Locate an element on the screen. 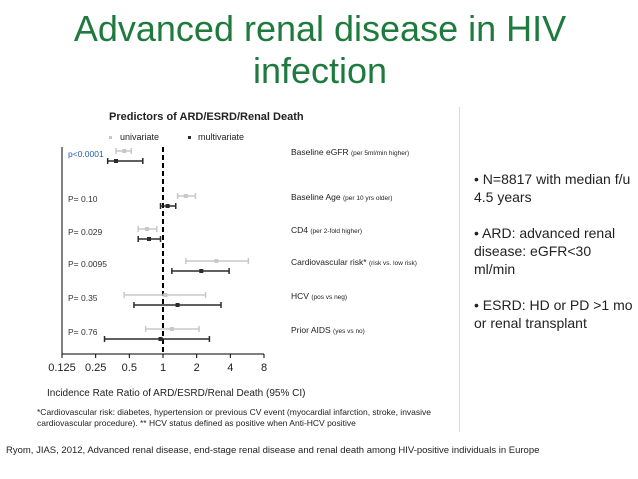 Image resolution: width=638 pixels, height=479 pixels. predictor-note: (pos vs neg) is located at coordinates (329, 297).